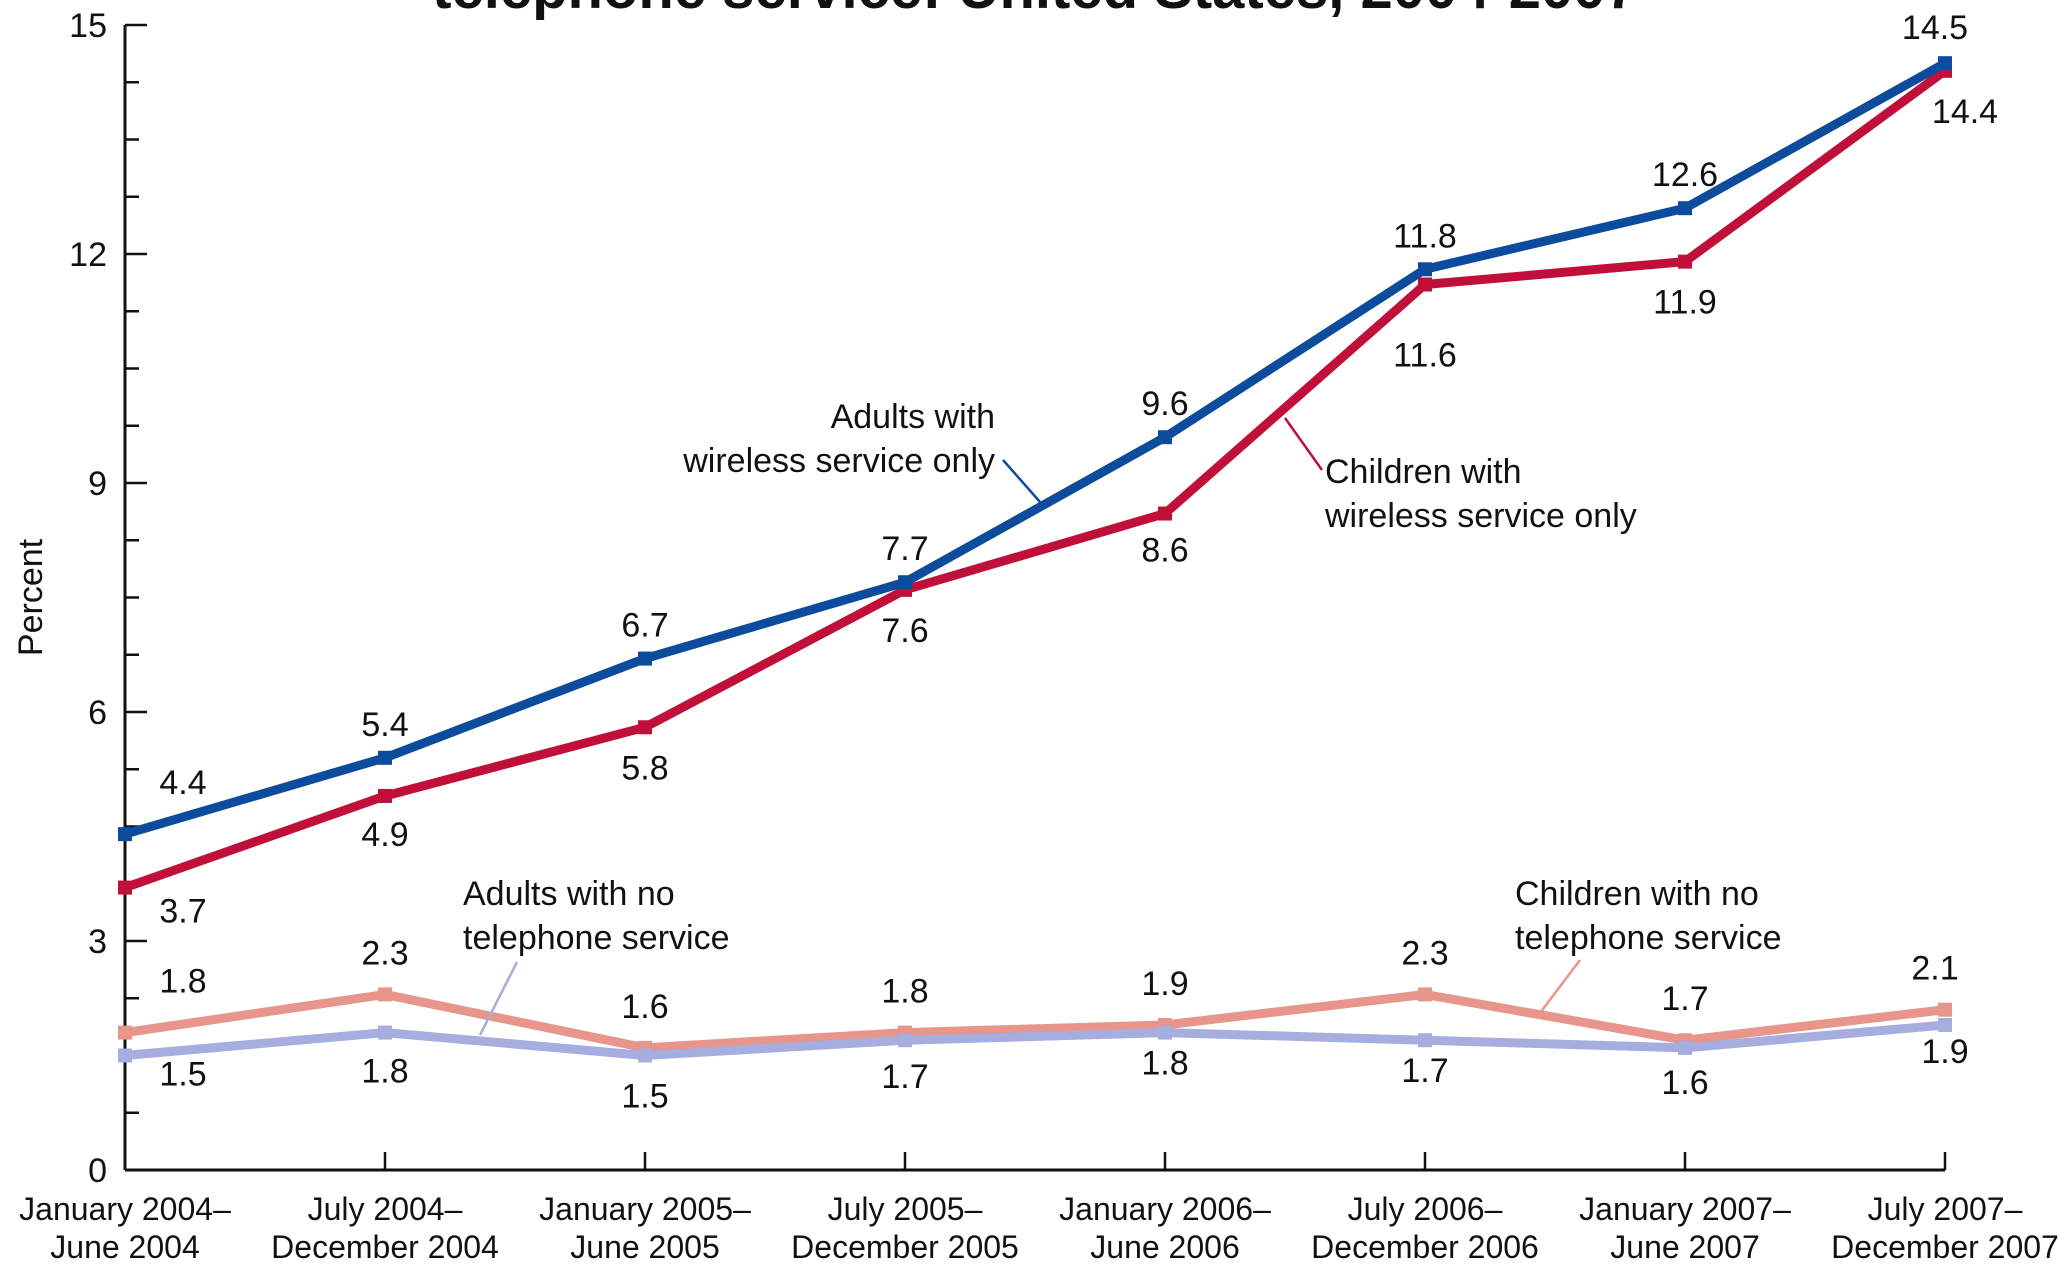  What do you see at coordinates (384, 835) in the screenshot?
I see `data-label: 4.9` at bounding box center [384, 835].